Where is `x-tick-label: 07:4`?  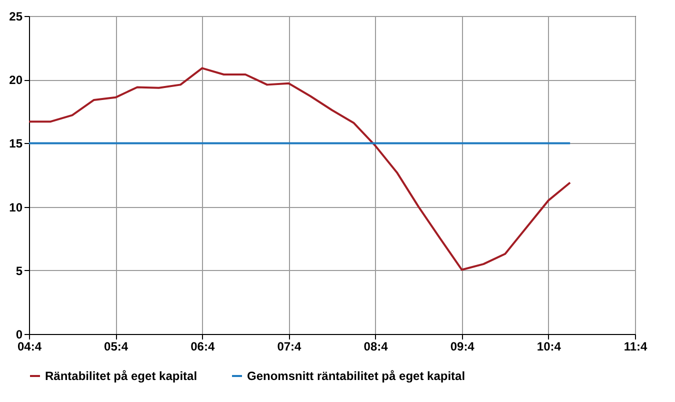 x-tick-label: 07:4 is located at coordinates (289, 347).